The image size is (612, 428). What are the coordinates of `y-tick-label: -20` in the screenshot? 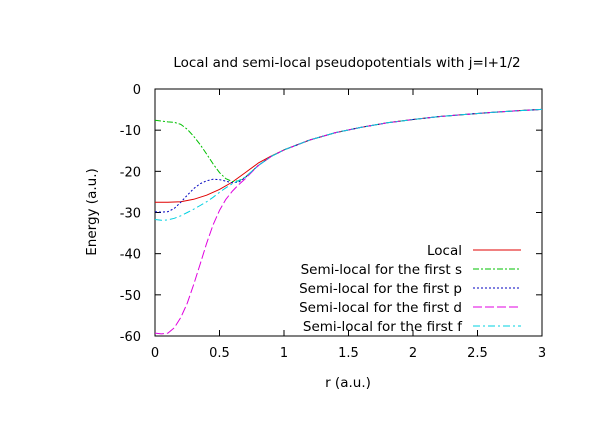 It's located at (130, 172).